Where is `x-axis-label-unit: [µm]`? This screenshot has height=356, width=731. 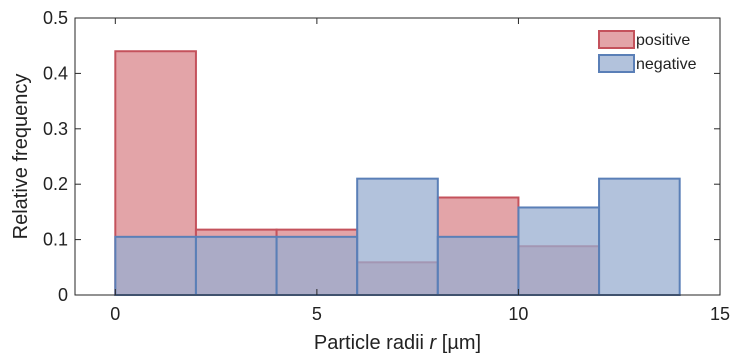
x-axis-label-unit: [µm] is located at coordinates (458, 343).